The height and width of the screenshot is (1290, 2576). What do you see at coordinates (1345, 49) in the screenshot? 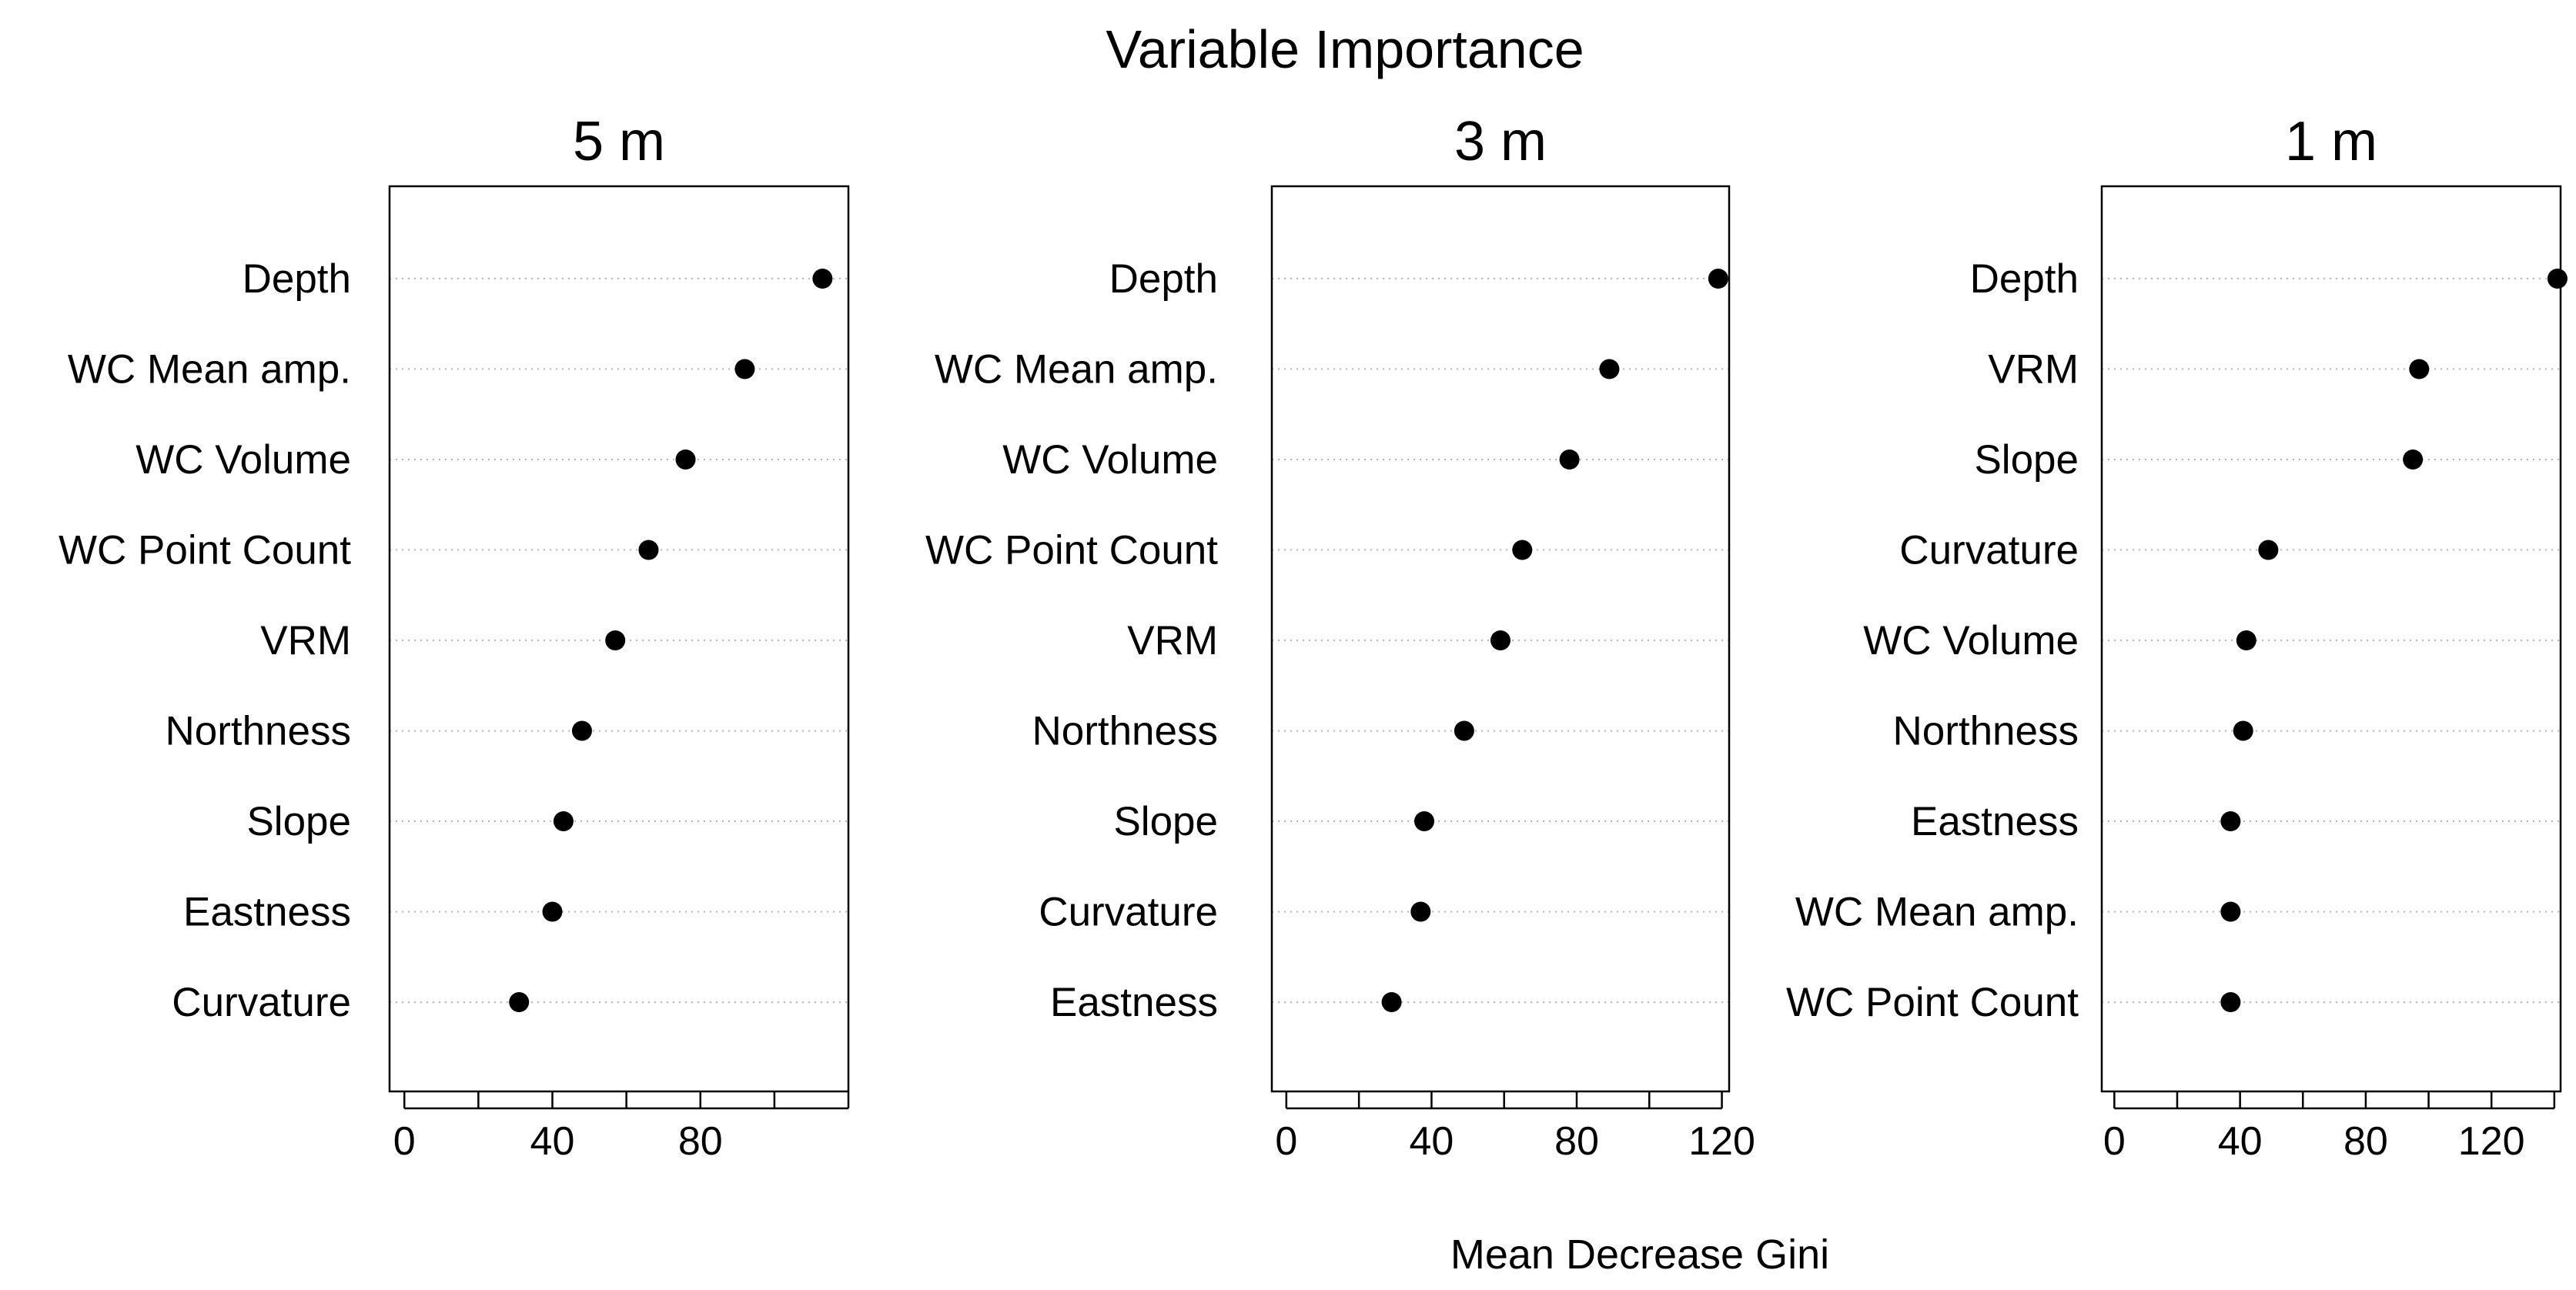
I see `figure-title: Variable Importance` at bounding box center [1345, 49].